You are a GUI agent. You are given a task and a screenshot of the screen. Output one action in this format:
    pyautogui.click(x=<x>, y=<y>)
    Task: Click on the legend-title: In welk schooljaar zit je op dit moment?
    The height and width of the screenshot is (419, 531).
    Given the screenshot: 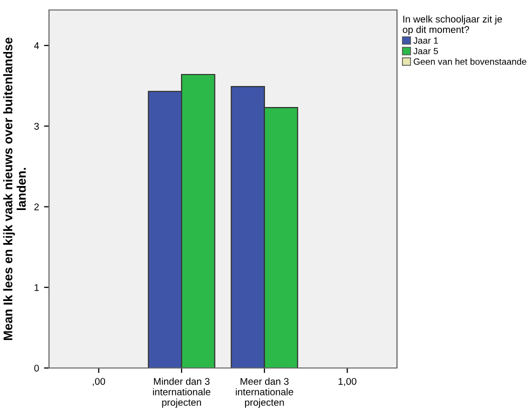 What is the action you would take?
    pyautogui.click(x=452, y=25)
    